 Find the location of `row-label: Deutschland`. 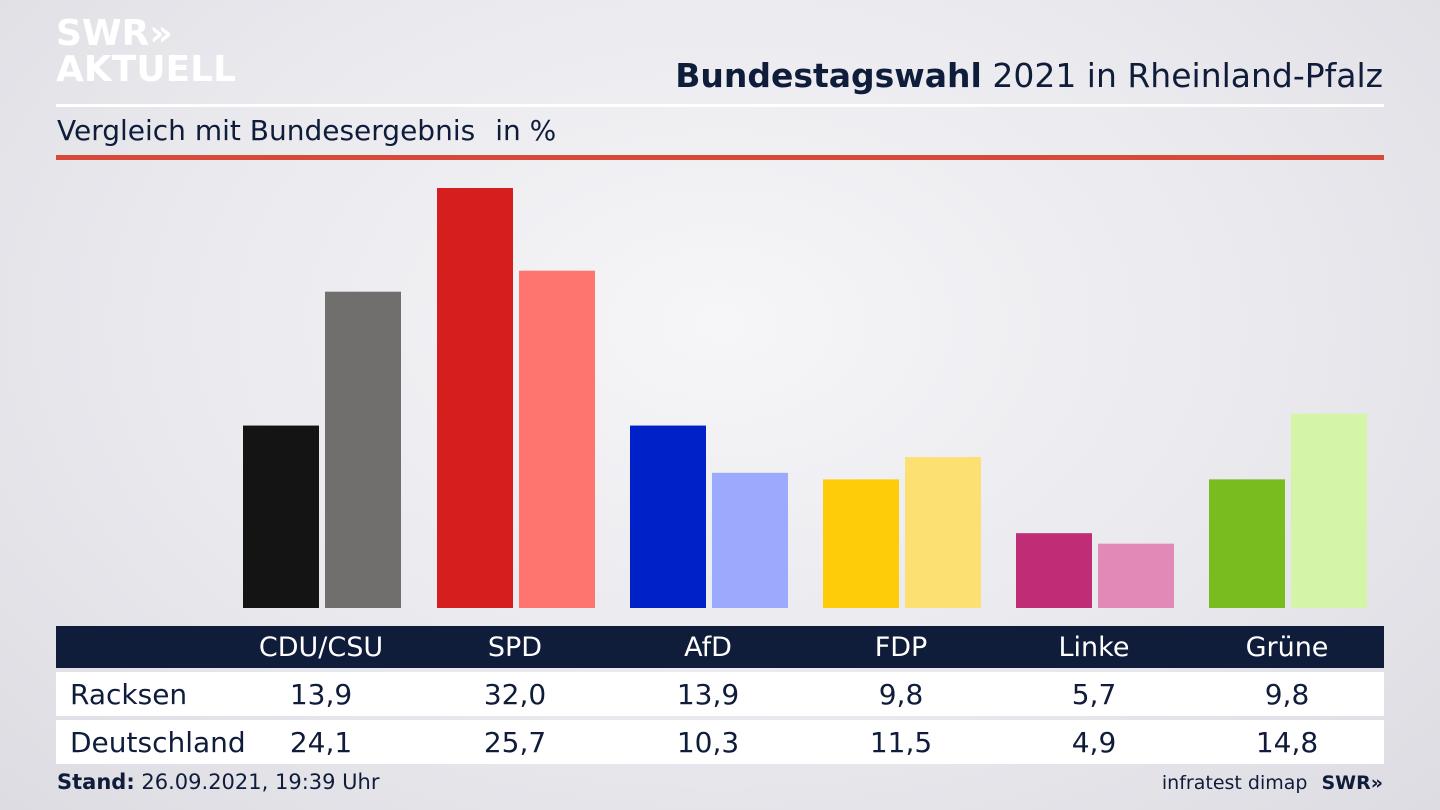

row-label: Deutschland is located at coordinates (158, 742).